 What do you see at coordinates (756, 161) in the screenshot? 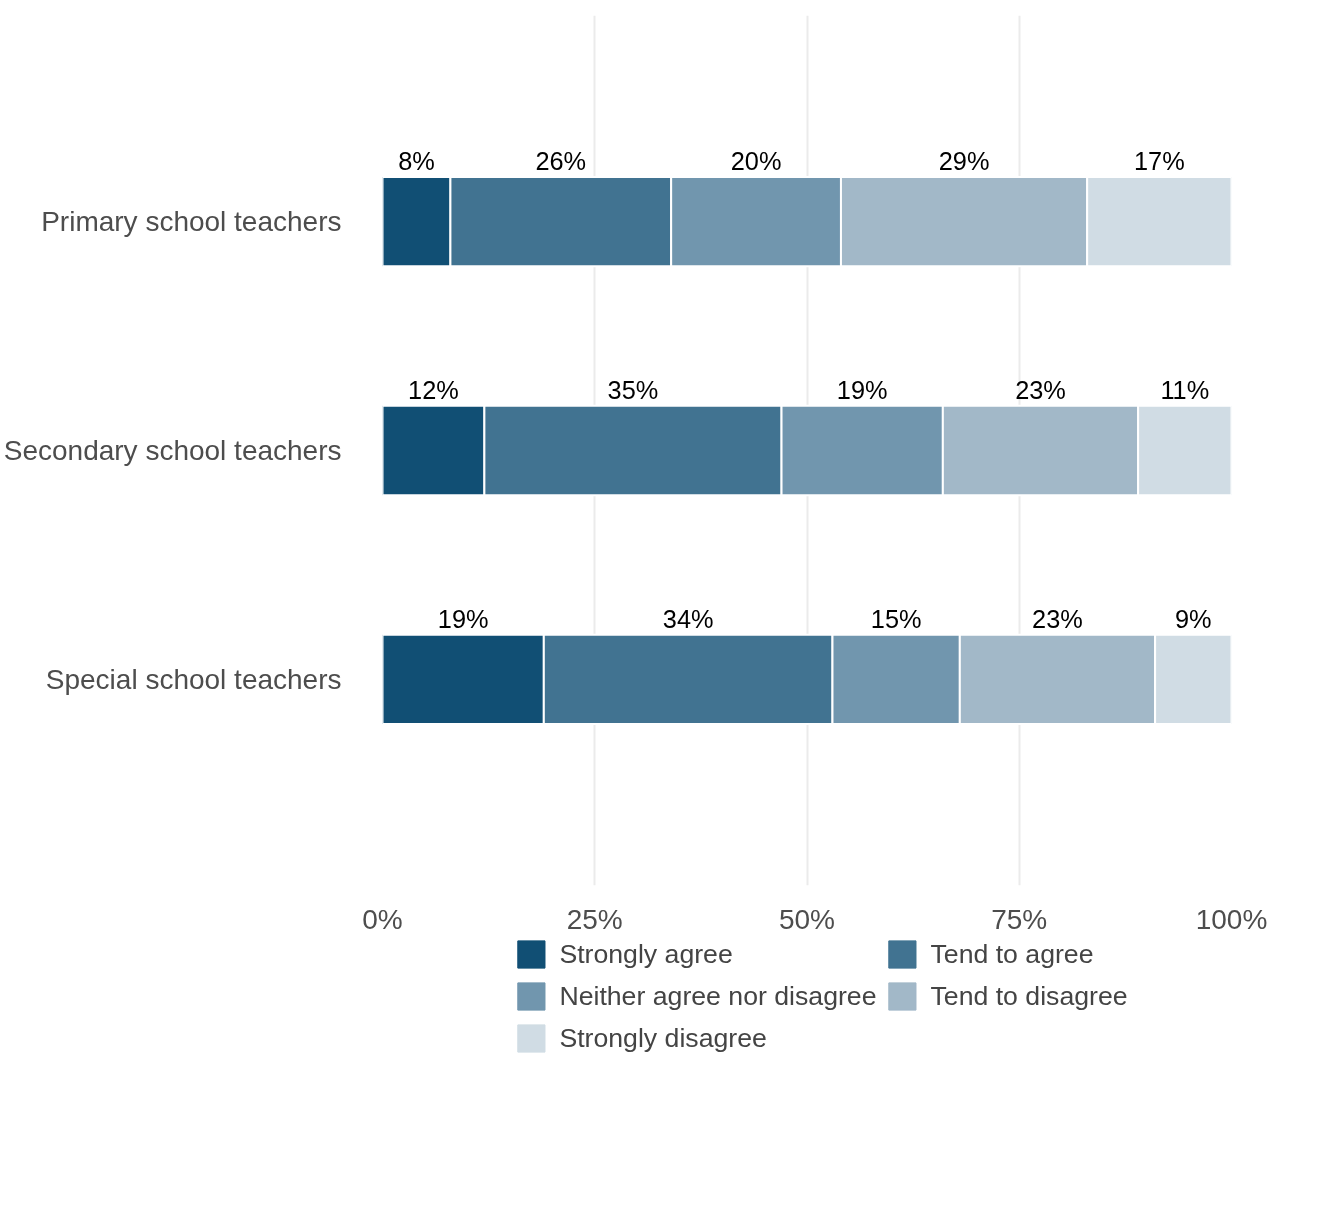
I see `data-label: 20%` at bounding box center [756, 161].